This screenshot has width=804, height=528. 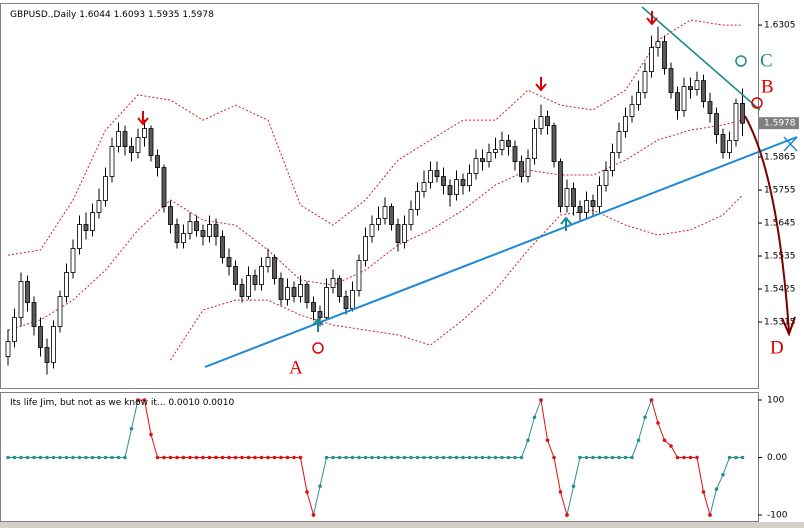 I want to click on circle-marker, so click(x=318, y=348).